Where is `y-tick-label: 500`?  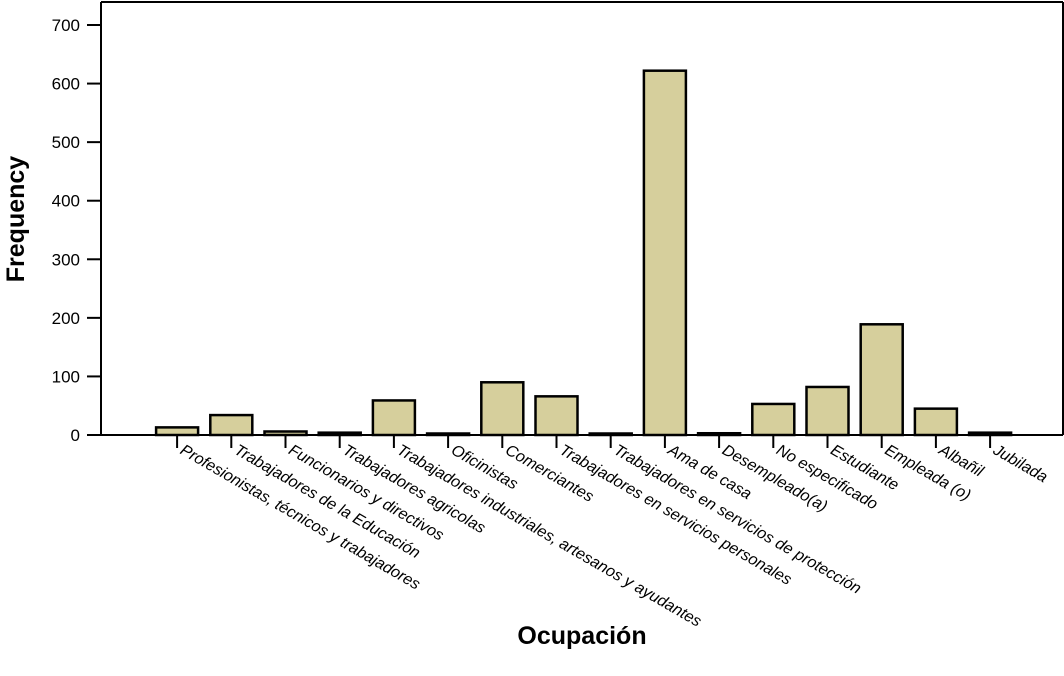
y-tick-label: 500 is located at coordinates (66, 142).